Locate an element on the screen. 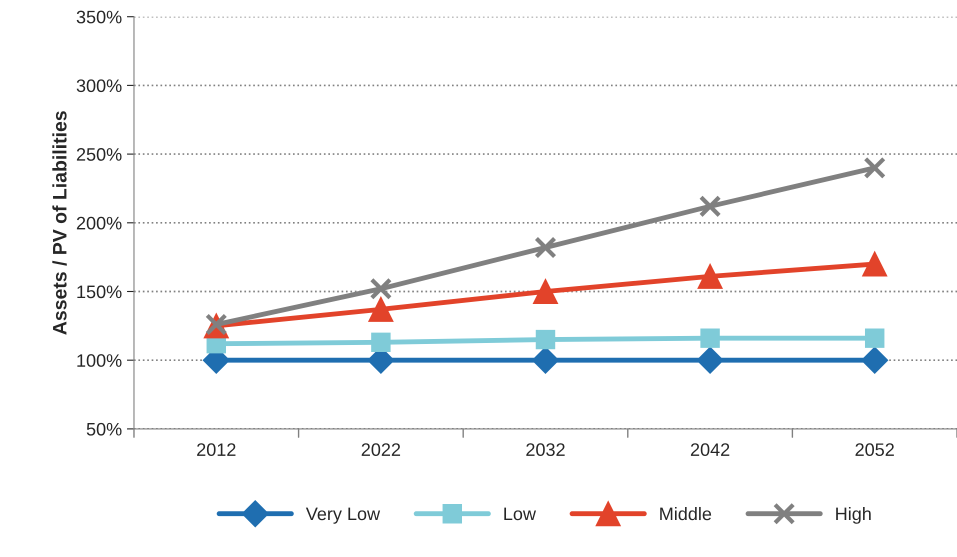 Image resolution: width=957 pixels, height=557 pixels. y-tick-label: 150% is located at coordinates (99, 291).